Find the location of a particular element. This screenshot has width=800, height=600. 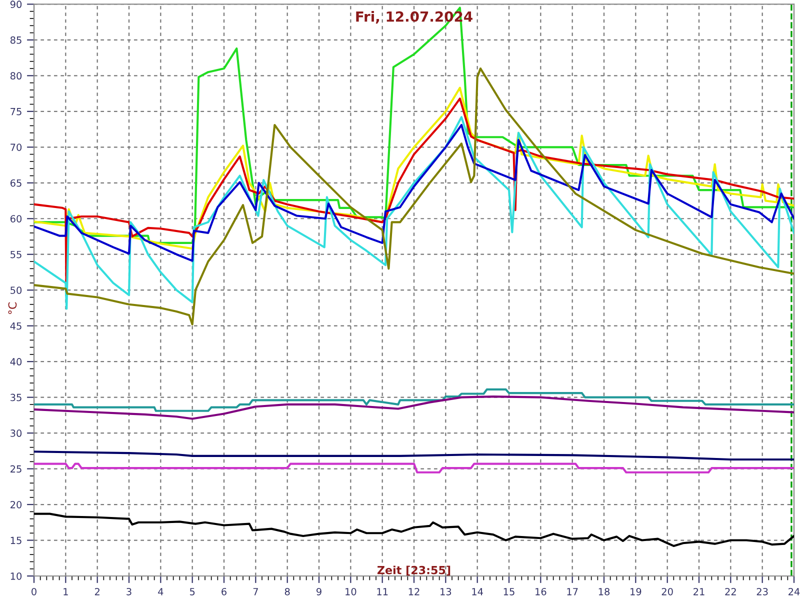

x-tick-label: 11 is located at coordinates (382, 592).